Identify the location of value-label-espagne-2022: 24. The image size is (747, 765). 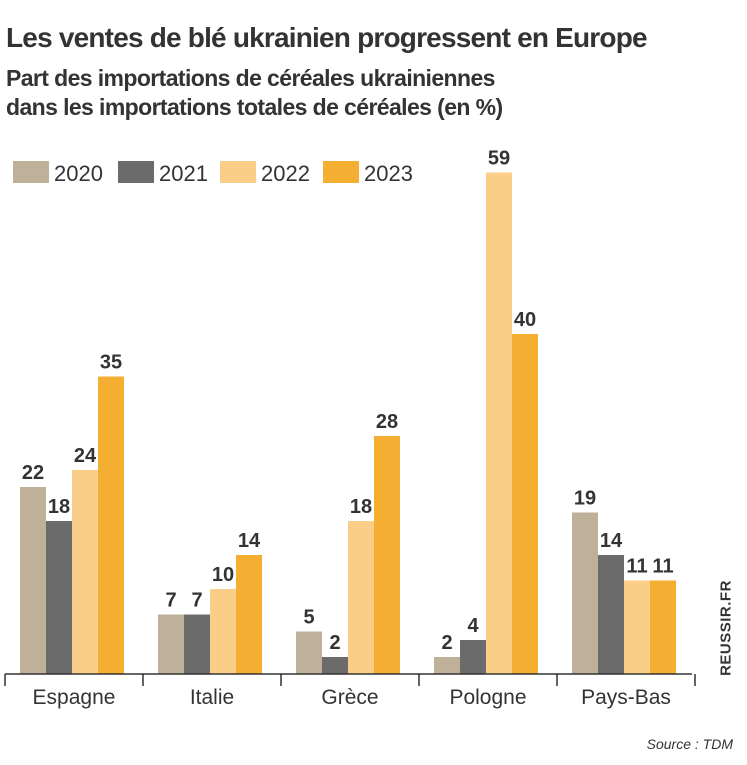
(85, 456).